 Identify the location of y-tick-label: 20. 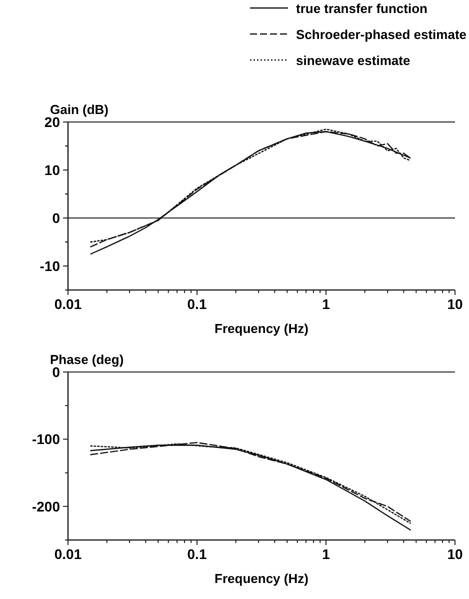
(52, 122).